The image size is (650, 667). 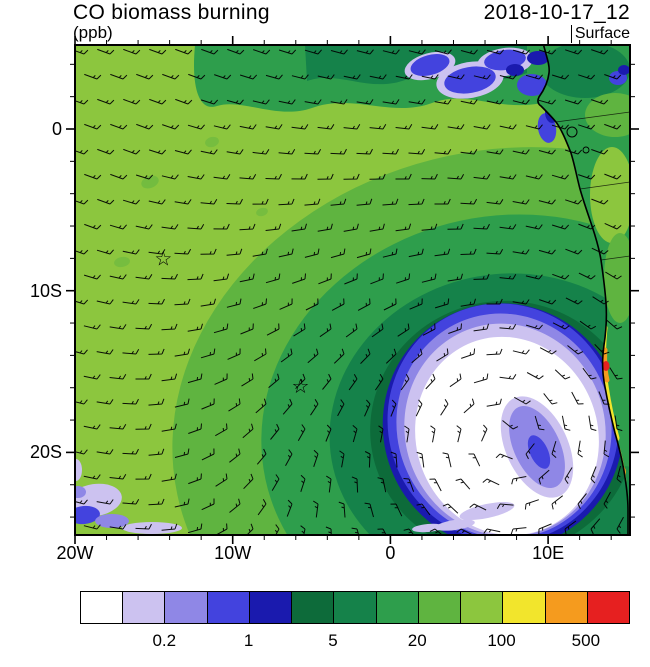 I want to click on level-label: Surface, so click(x=600, y=34).